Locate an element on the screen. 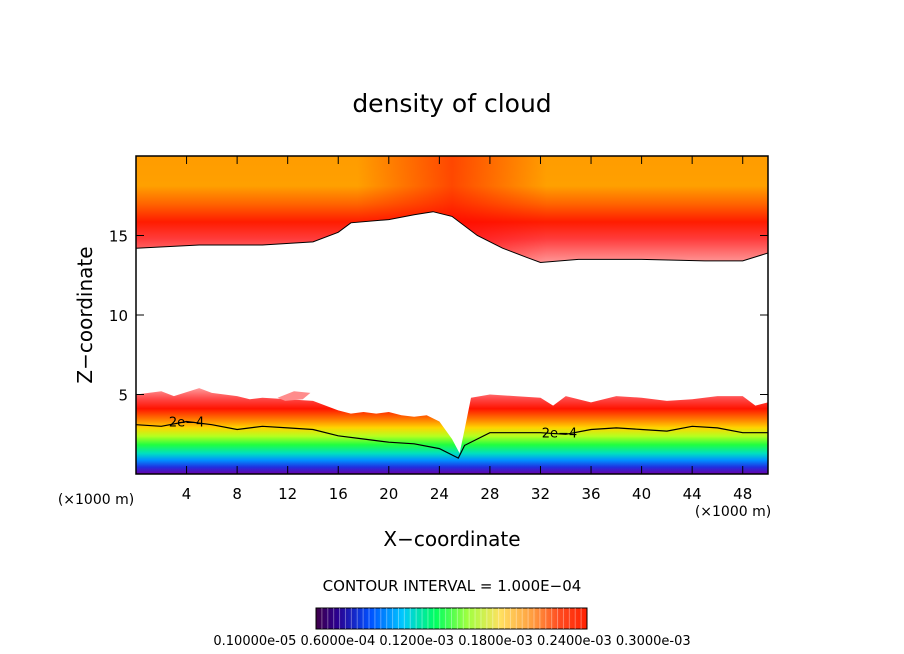 Image resolution: width=904 pixels, height=654 pixels. x-tick-label-8: 8 is located at coordinates (237, 494).